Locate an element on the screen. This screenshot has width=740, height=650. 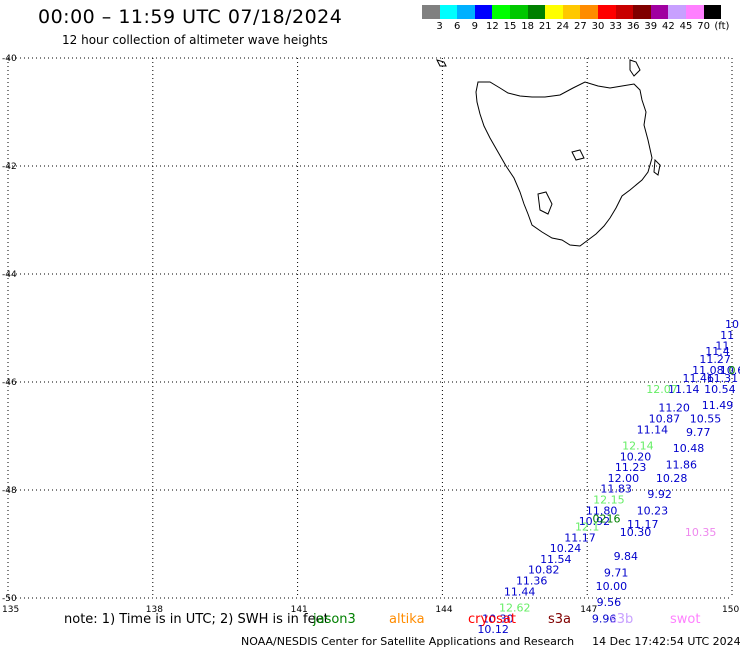
wave-height-label: 0 is located at coordinates (732, 370).